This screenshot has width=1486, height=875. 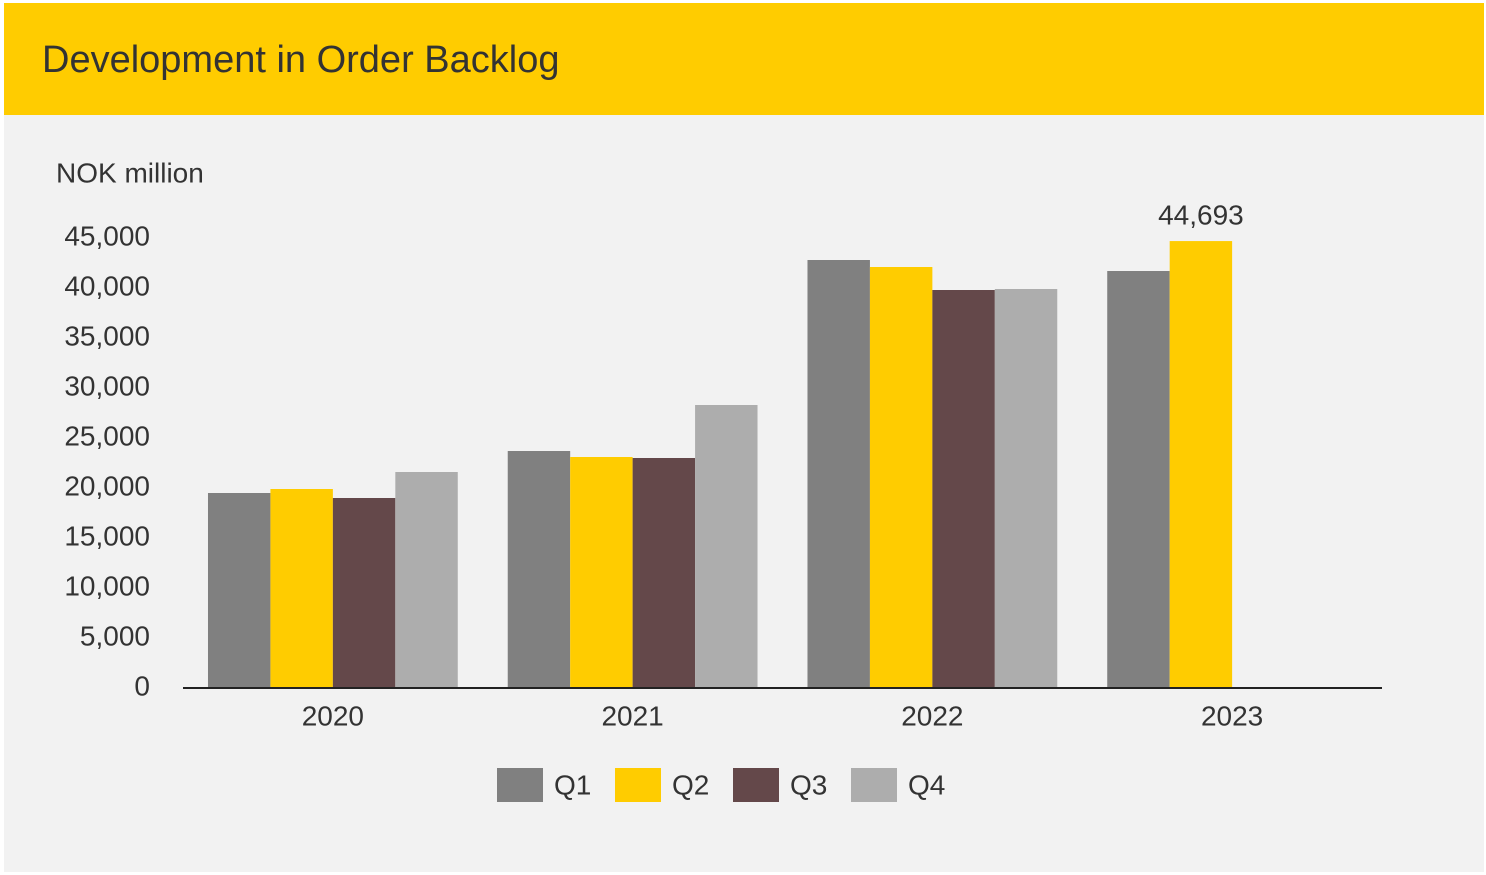 I want to click on x-tick-label: 2020, so click(x=333, y=715).